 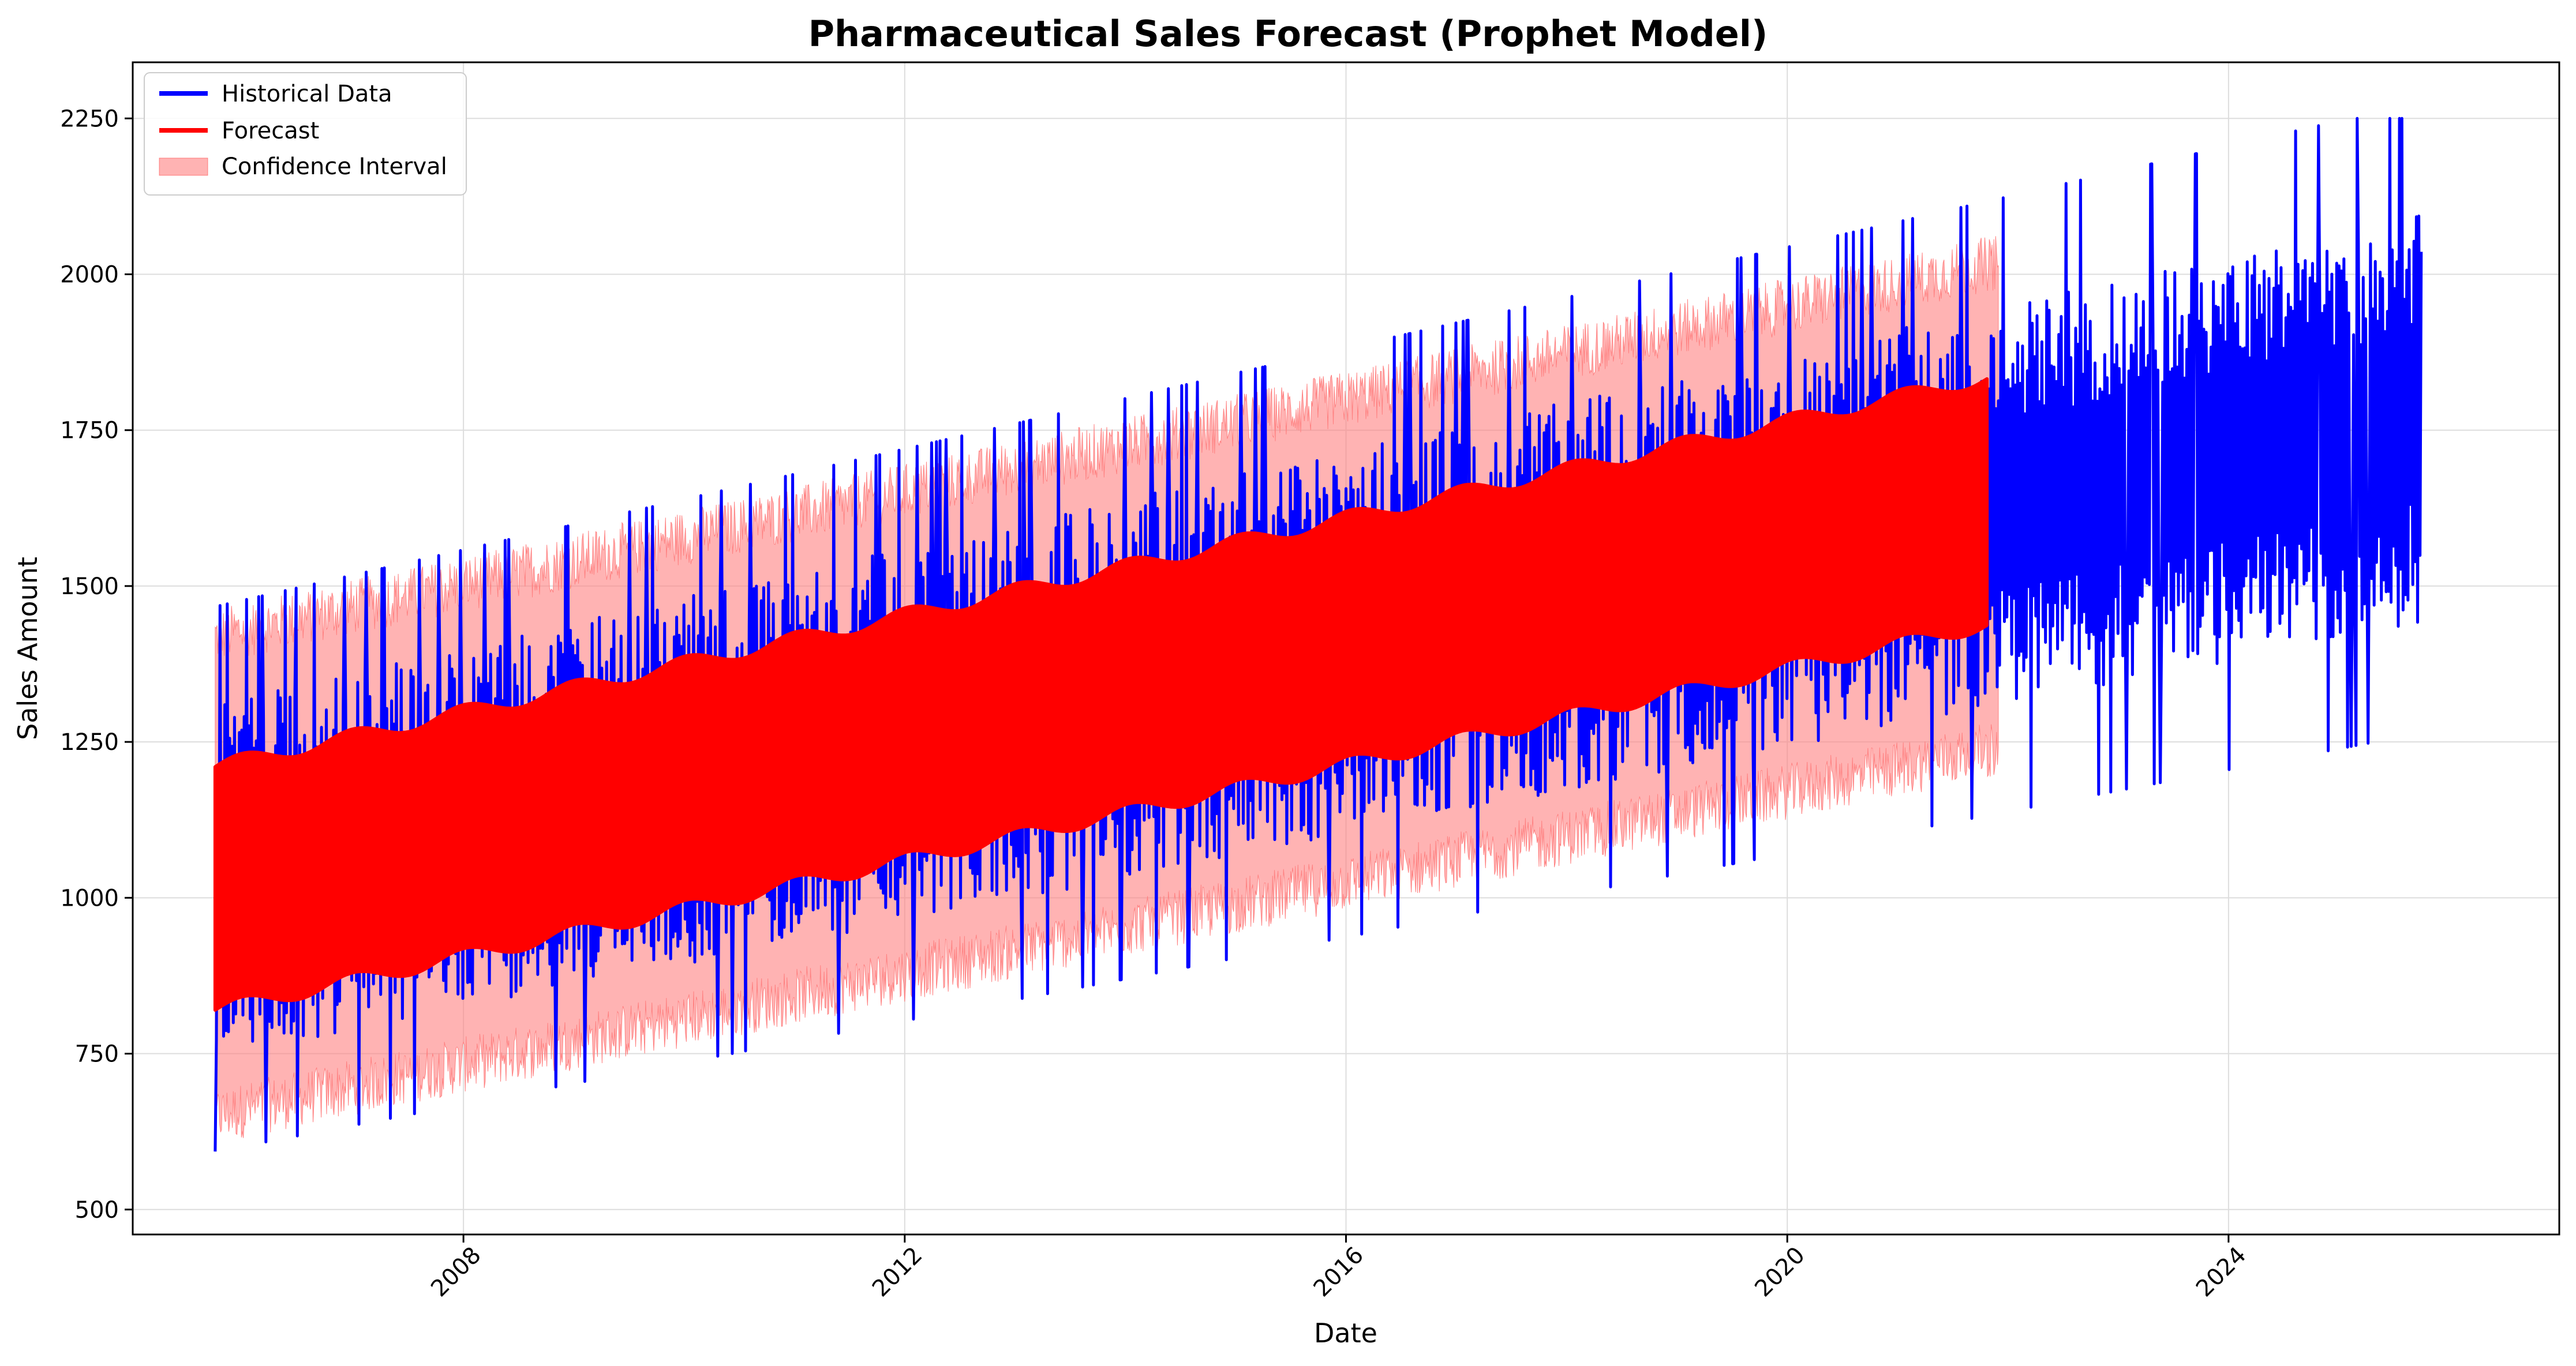 What do you see at coordinates (307, 94) in the screenshot?
I see `legend-label-historical: Historical Data` at bounding box center [307, 94].